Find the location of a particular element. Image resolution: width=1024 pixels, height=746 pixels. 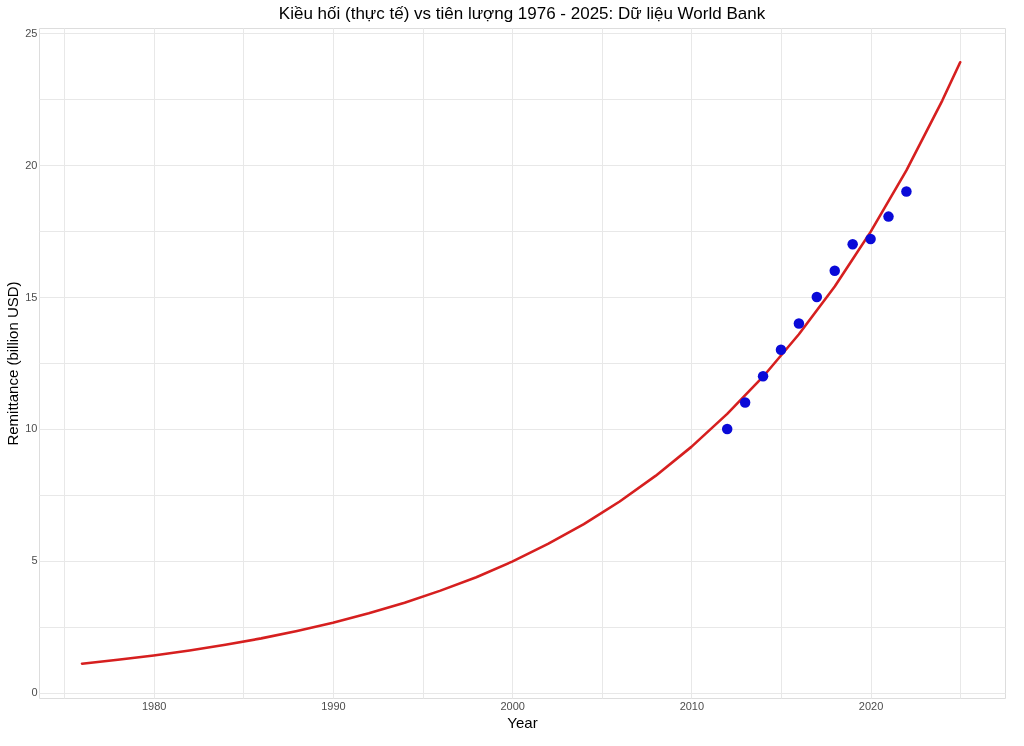

x-tick-label: 2010 is located at coordinates (692, 705).